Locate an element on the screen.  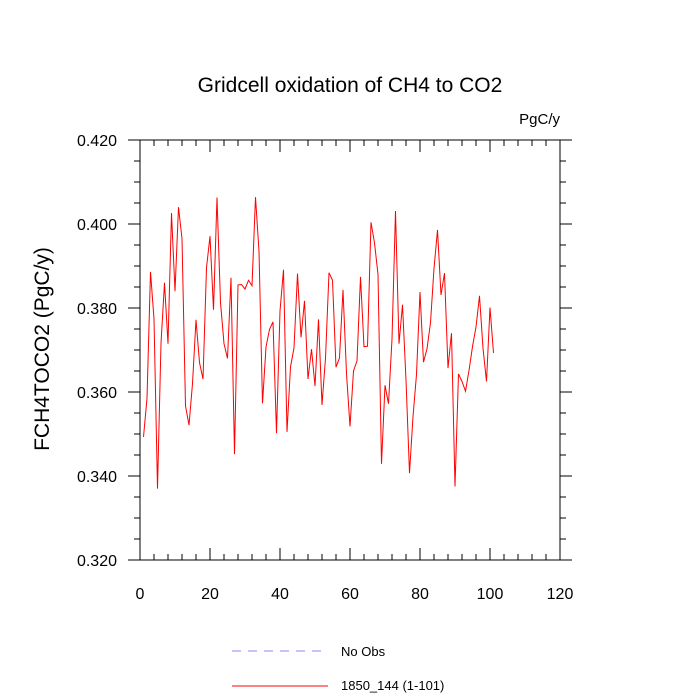
x-tick-labels: 0 20 40 60 80 100 120 is located at coordinates (355, 594).